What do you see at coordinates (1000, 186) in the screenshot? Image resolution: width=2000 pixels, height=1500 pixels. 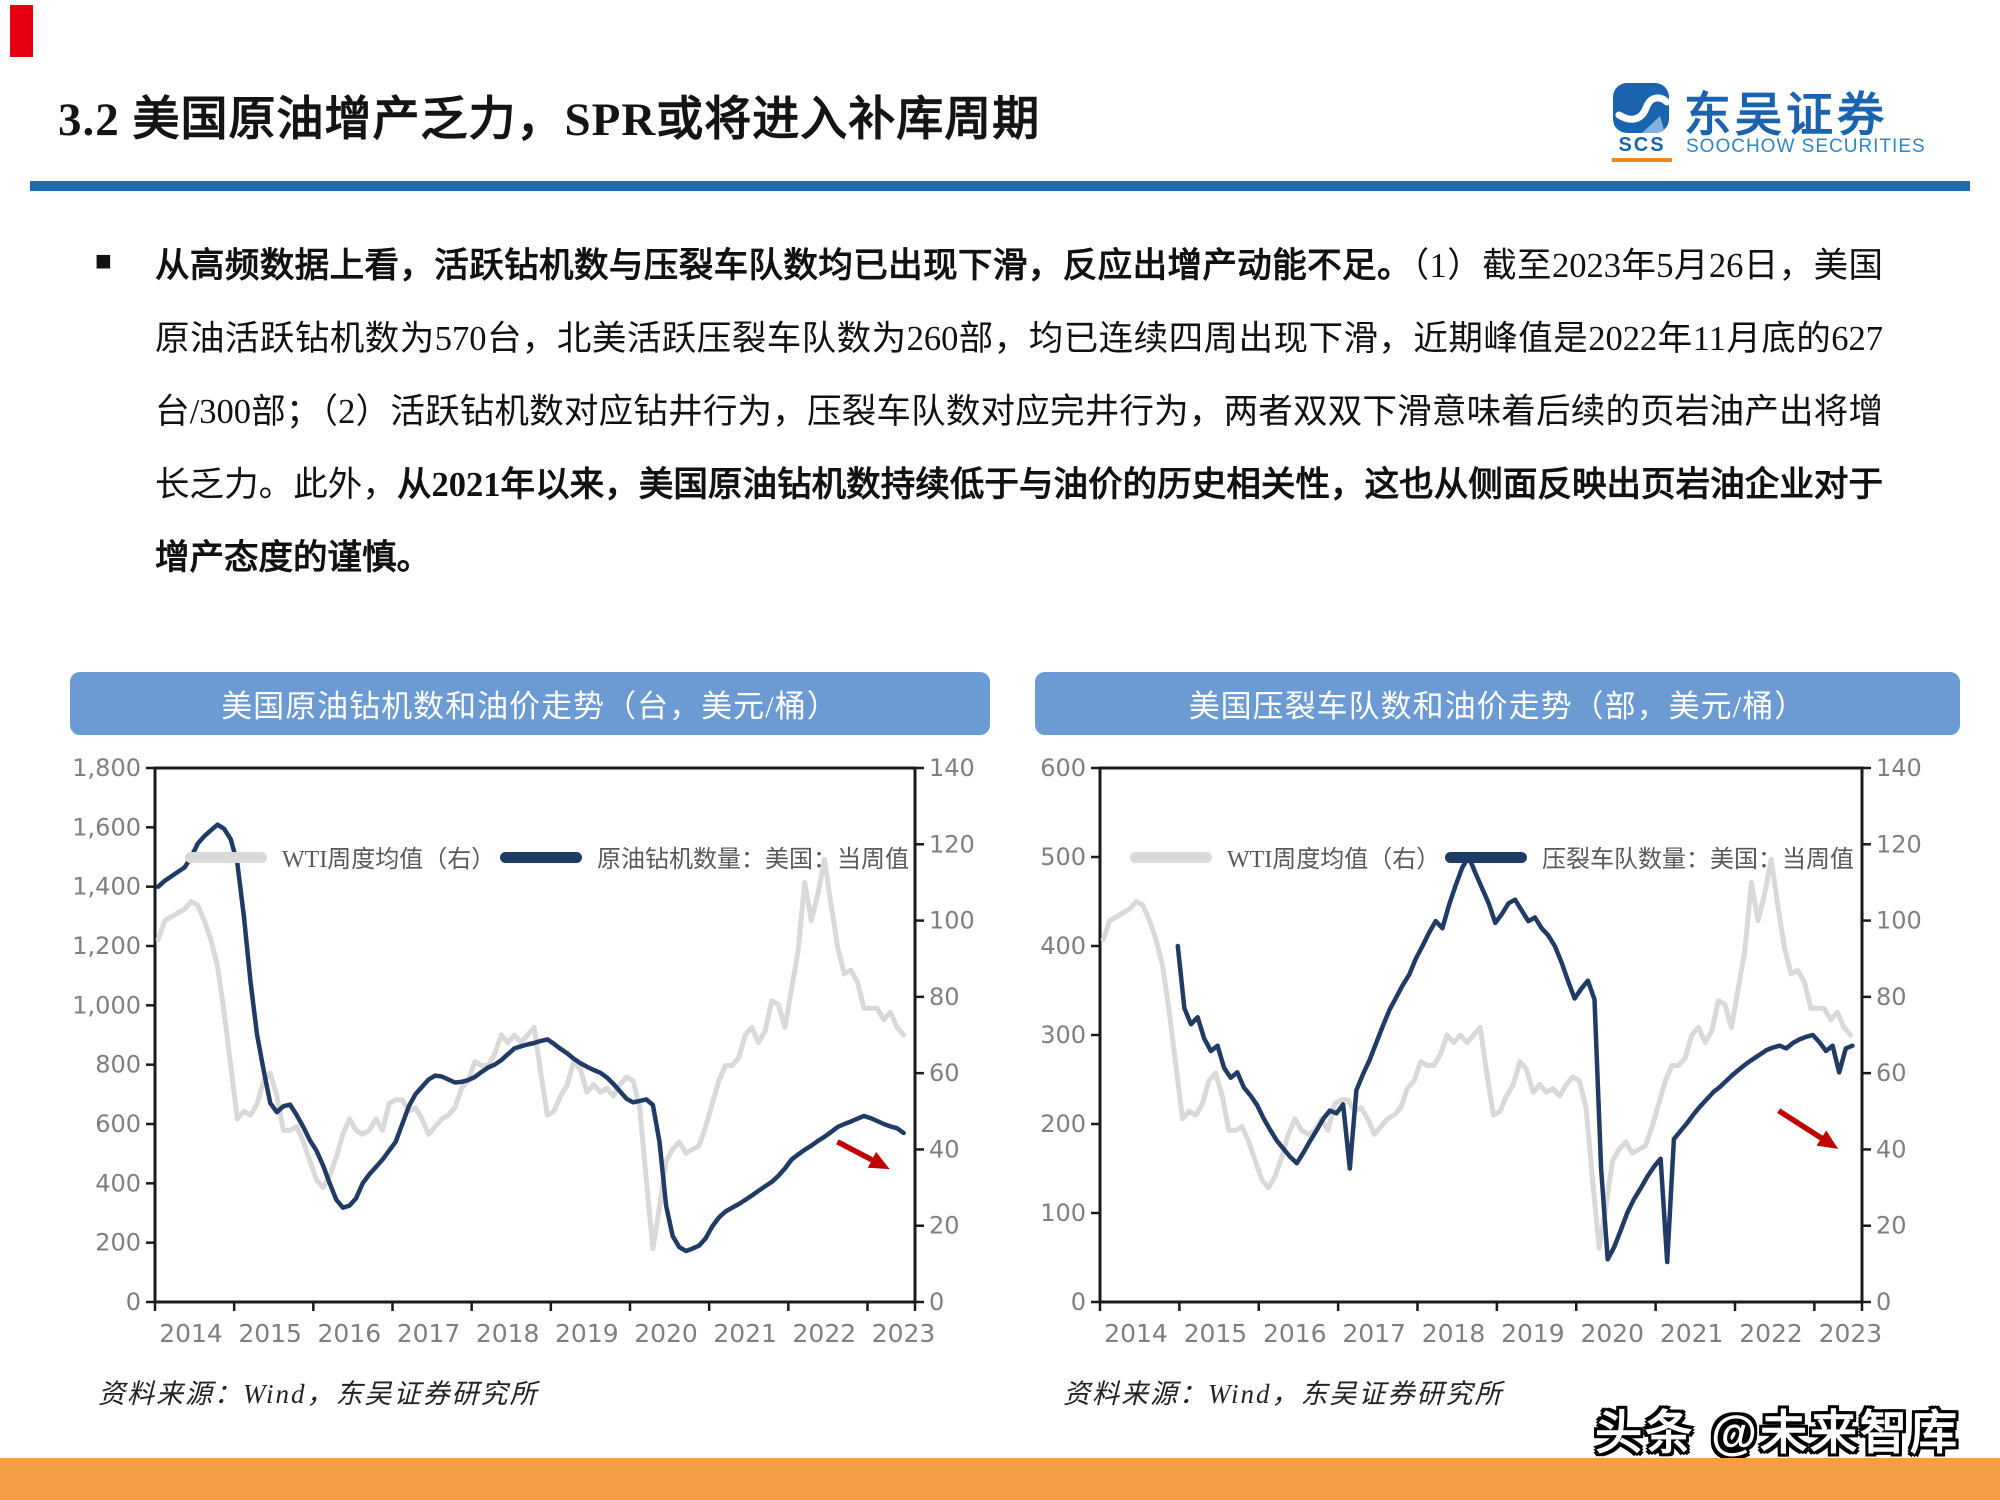 I see `title-divider-rule` at bounding box center [1000, 186].